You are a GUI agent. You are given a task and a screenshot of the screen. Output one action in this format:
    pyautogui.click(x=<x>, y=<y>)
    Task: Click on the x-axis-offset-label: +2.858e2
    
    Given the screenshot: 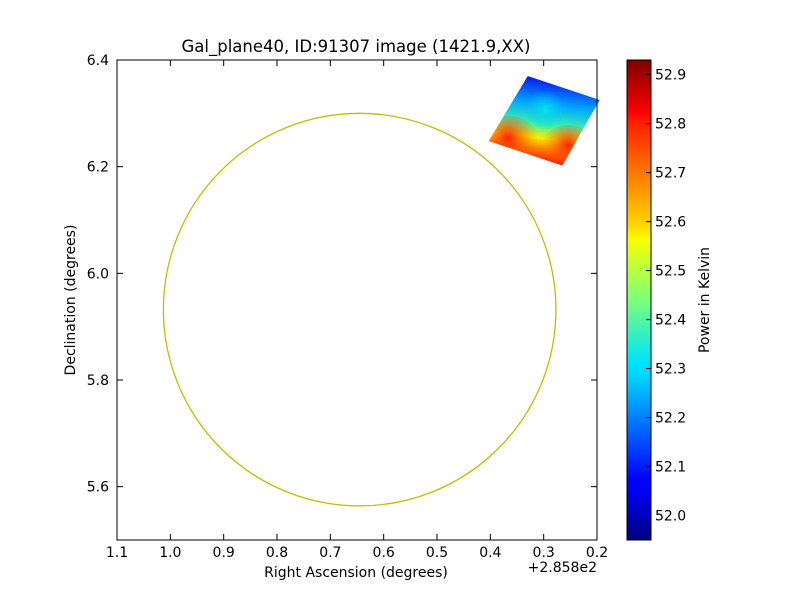 What is the action you would take?
    pyautogui.click(x=562, y=568)
    